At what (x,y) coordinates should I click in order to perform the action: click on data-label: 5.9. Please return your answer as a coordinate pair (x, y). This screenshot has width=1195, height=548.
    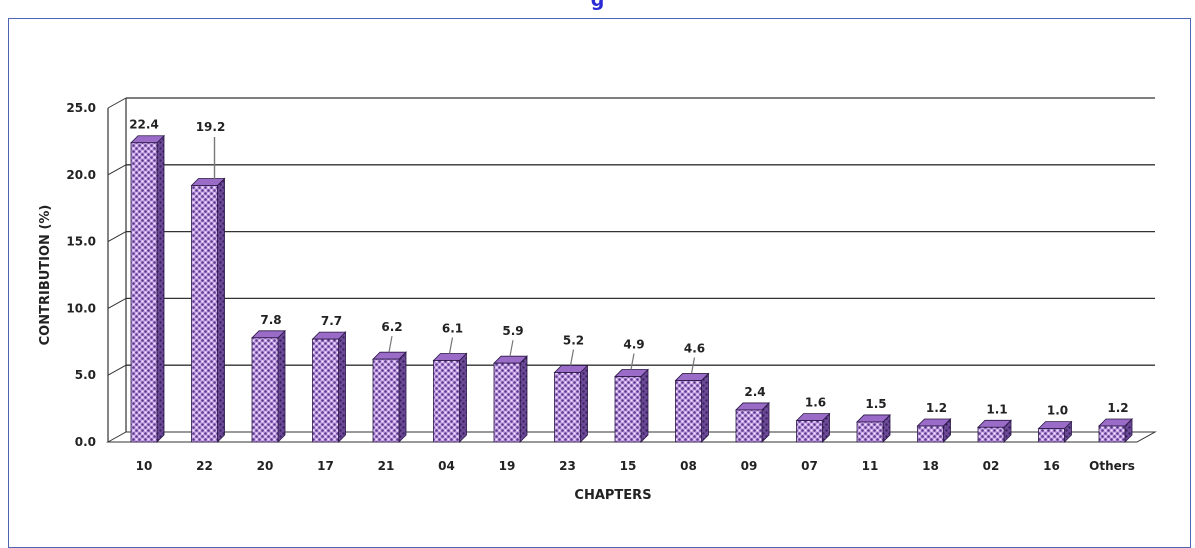
    Looking at the image, I should click on (512, 331).